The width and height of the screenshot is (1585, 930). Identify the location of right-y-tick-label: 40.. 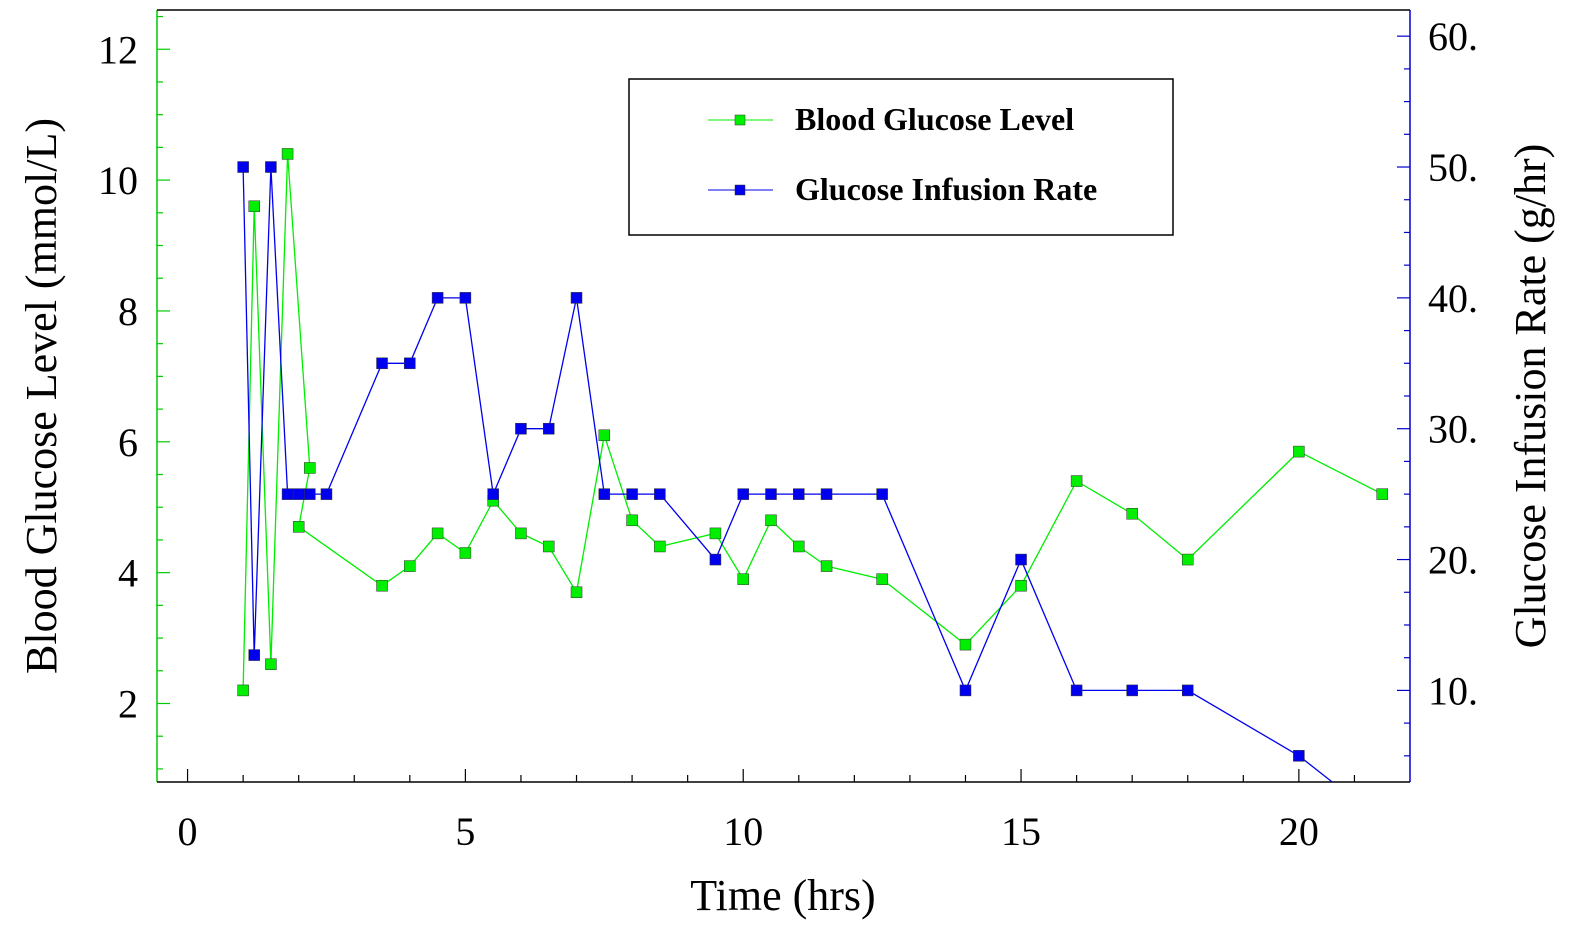
(1453, 298).